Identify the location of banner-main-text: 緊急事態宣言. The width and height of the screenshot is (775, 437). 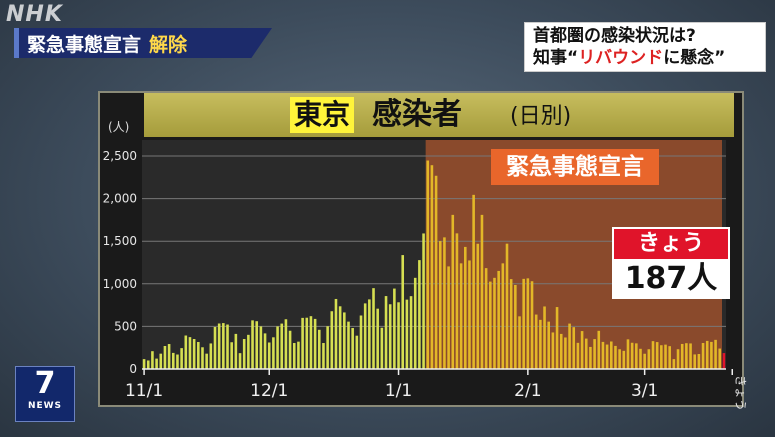
(84, 44).